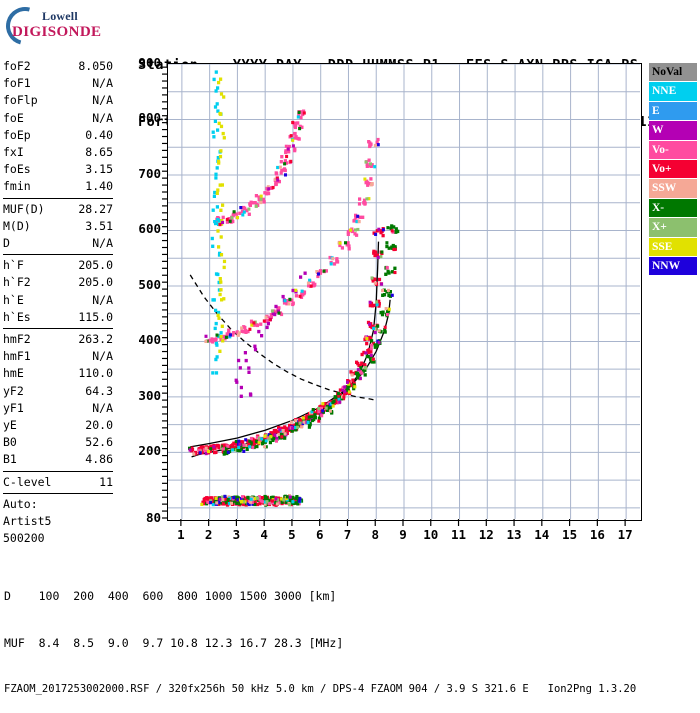  I want to click on param-key: foF2, so click(17, 66).